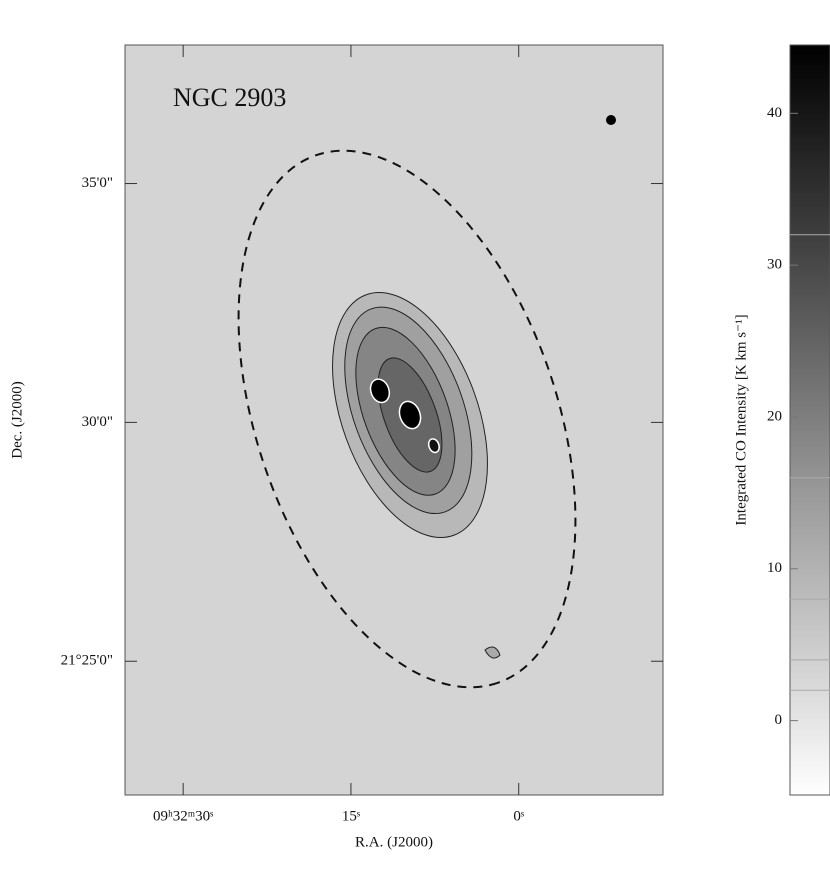  What do you see at coordinates (97, 422) in the screenshot?
I see `y-tick-label: 30'0"` at bounding box center [97, 422].